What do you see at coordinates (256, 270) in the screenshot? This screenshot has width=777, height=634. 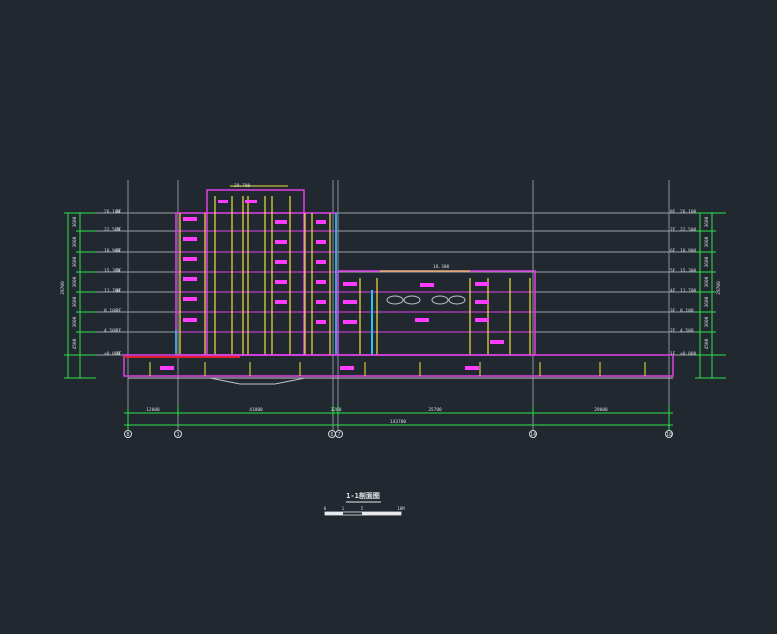 I see `tower-block` at bounding box center [256, 270].